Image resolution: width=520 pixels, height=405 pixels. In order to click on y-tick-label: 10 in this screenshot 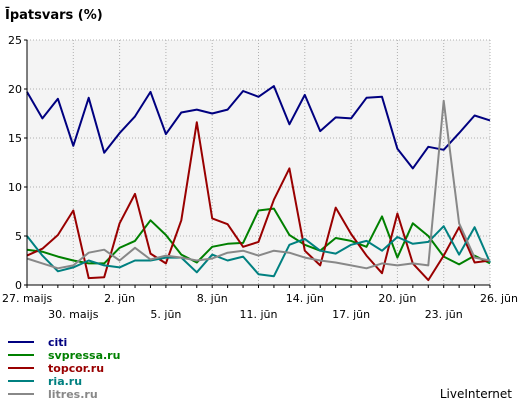, I will do `click(15, 187)`.